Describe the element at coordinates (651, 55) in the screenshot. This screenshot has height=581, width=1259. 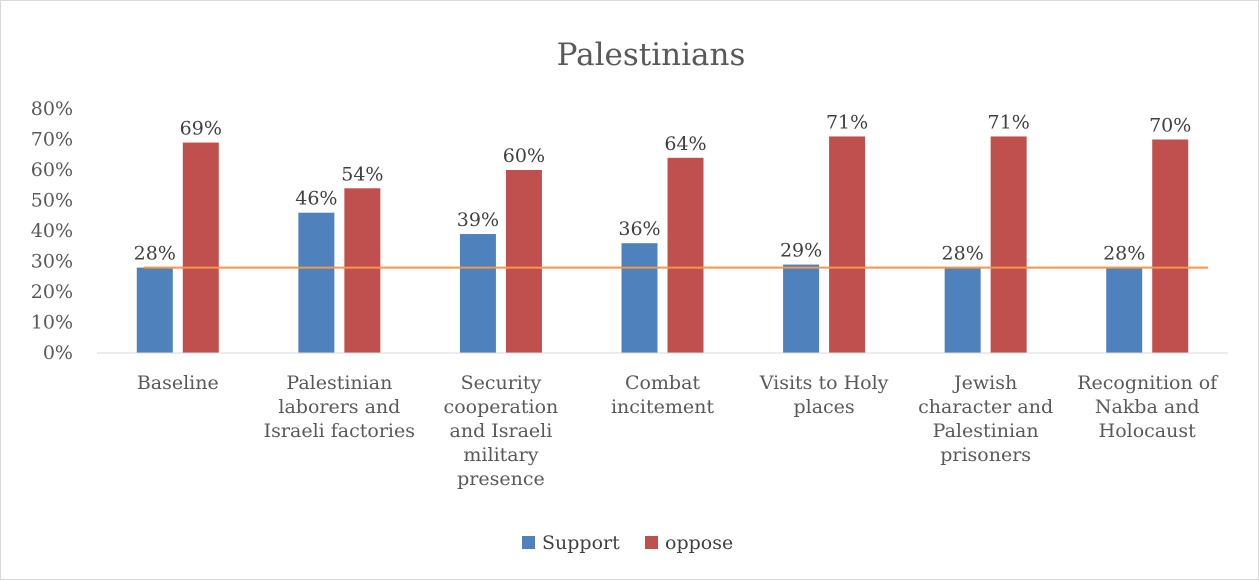
I see `chart-title: Palestinians` at that location.